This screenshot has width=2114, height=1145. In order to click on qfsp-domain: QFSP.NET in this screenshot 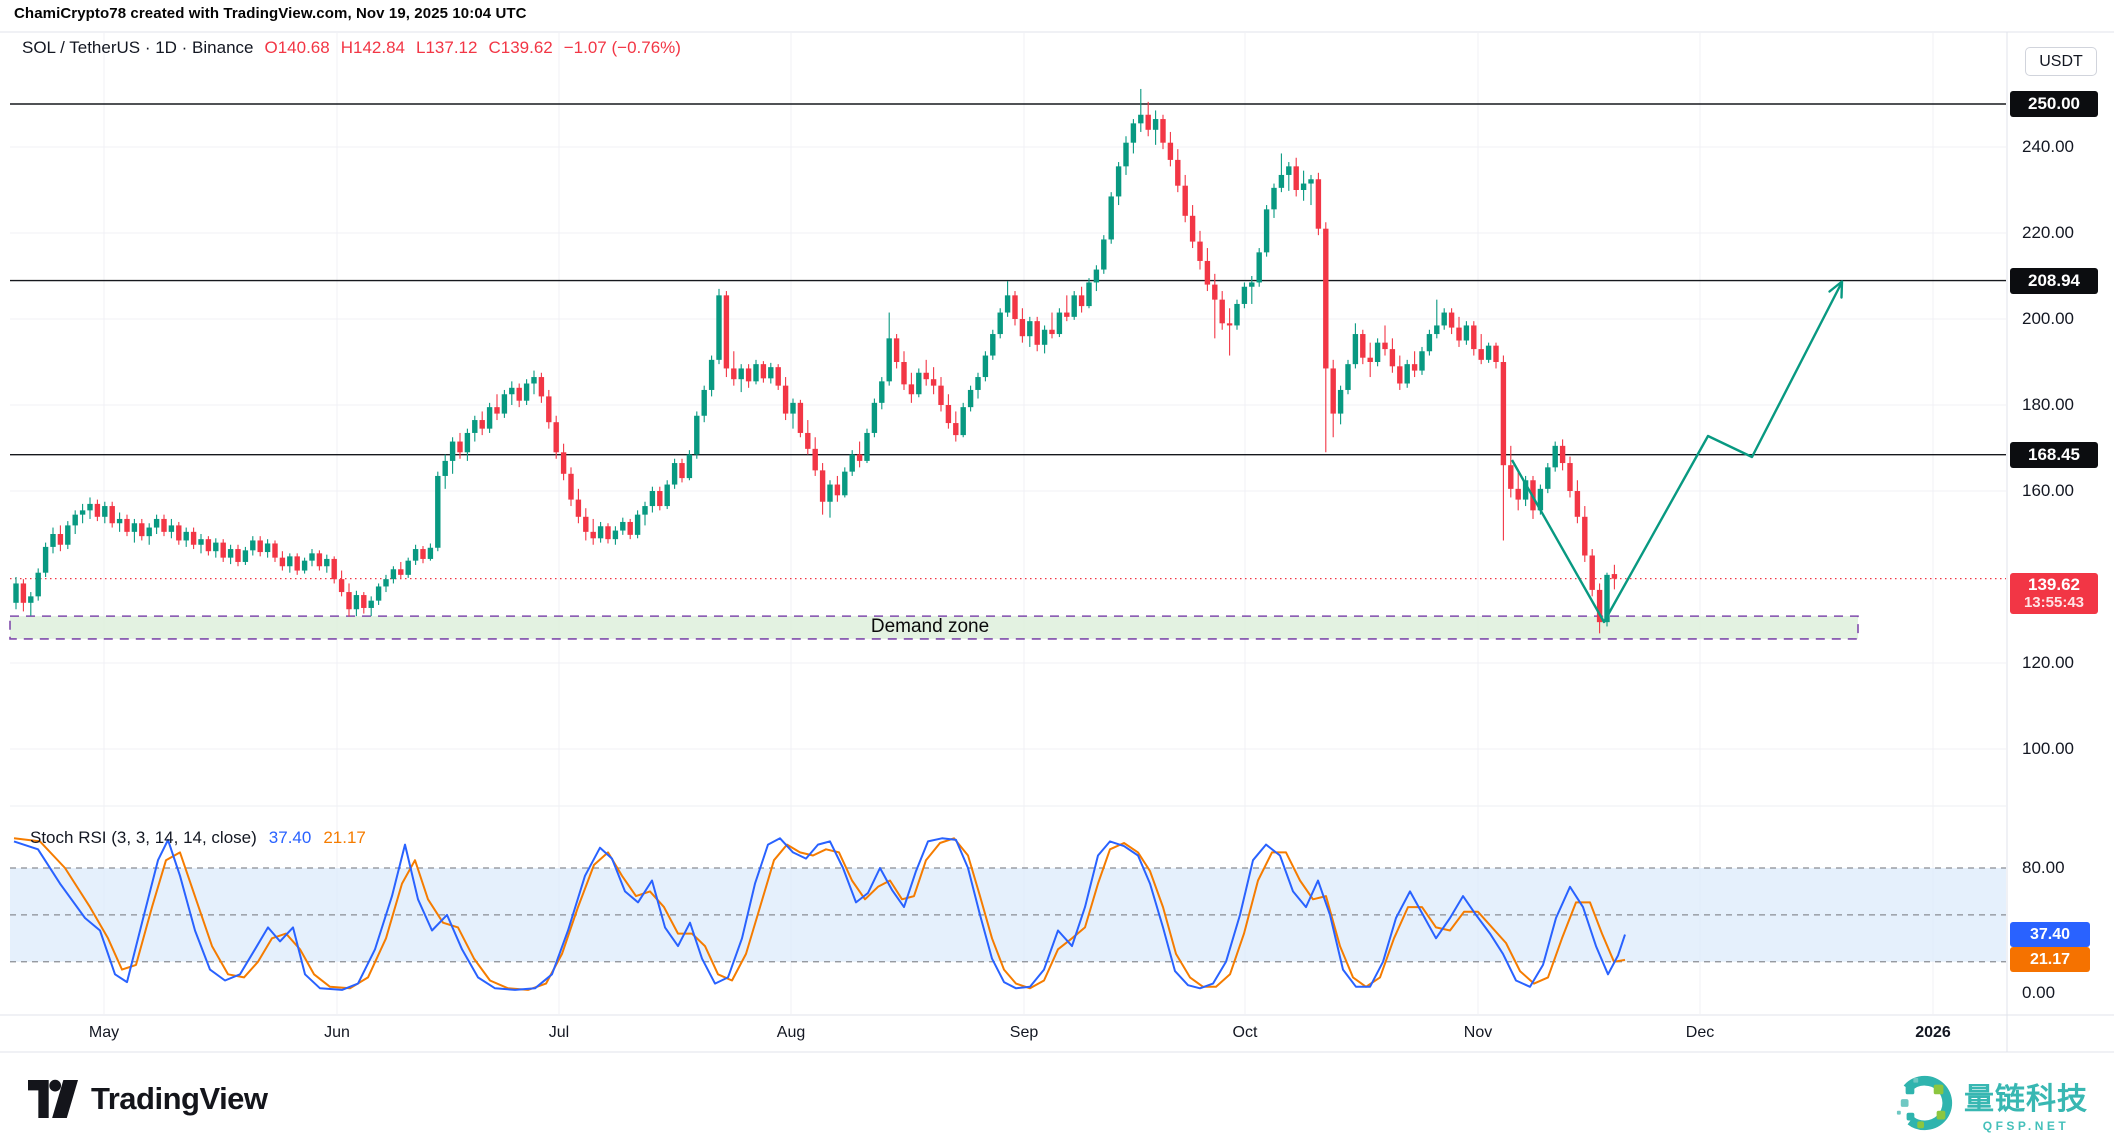, I will do `click(2026, 1125)`.